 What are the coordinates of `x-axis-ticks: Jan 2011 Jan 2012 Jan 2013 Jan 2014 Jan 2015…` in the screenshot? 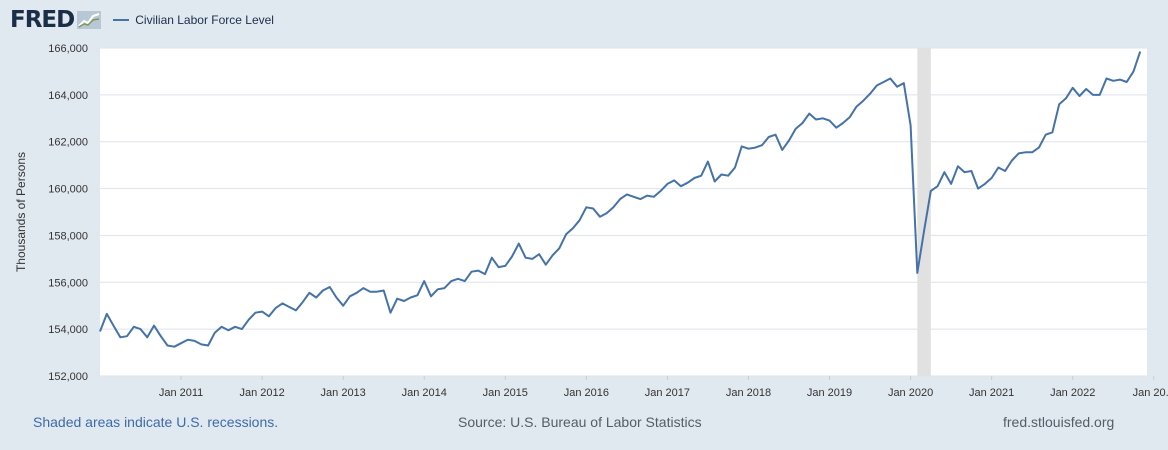 It's located at (663, 387).